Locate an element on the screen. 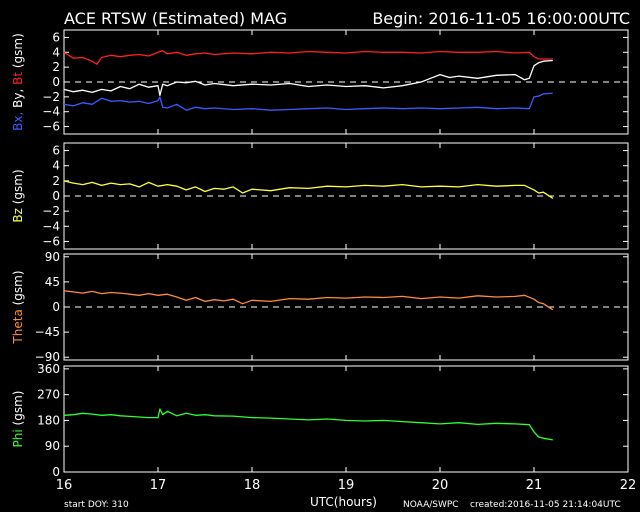 This screenshot has height=512, width=640. y-axis-label-part: Phi is located at coordinates (18, 438).